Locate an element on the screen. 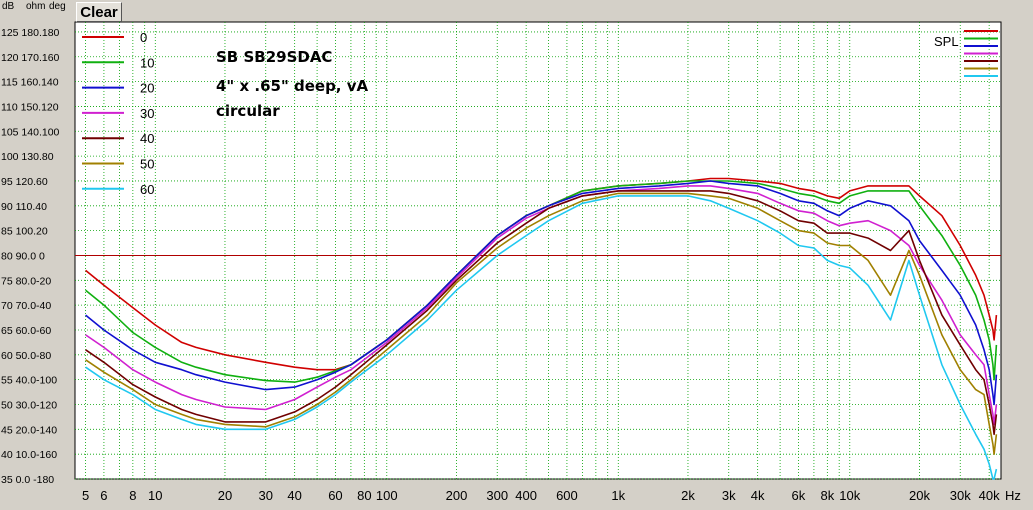 Image resolution: width=1033 pixels, height=510 pixels. legend-spl: SPL is located at coordinates (946, 41).